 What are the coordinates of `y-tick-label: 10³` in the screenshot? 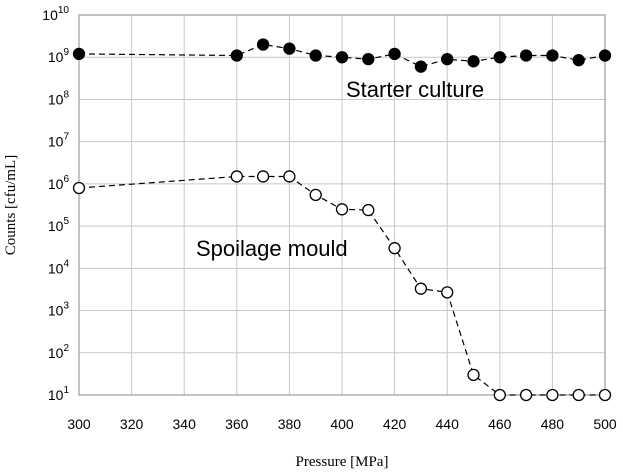 It's located at (59, 310).